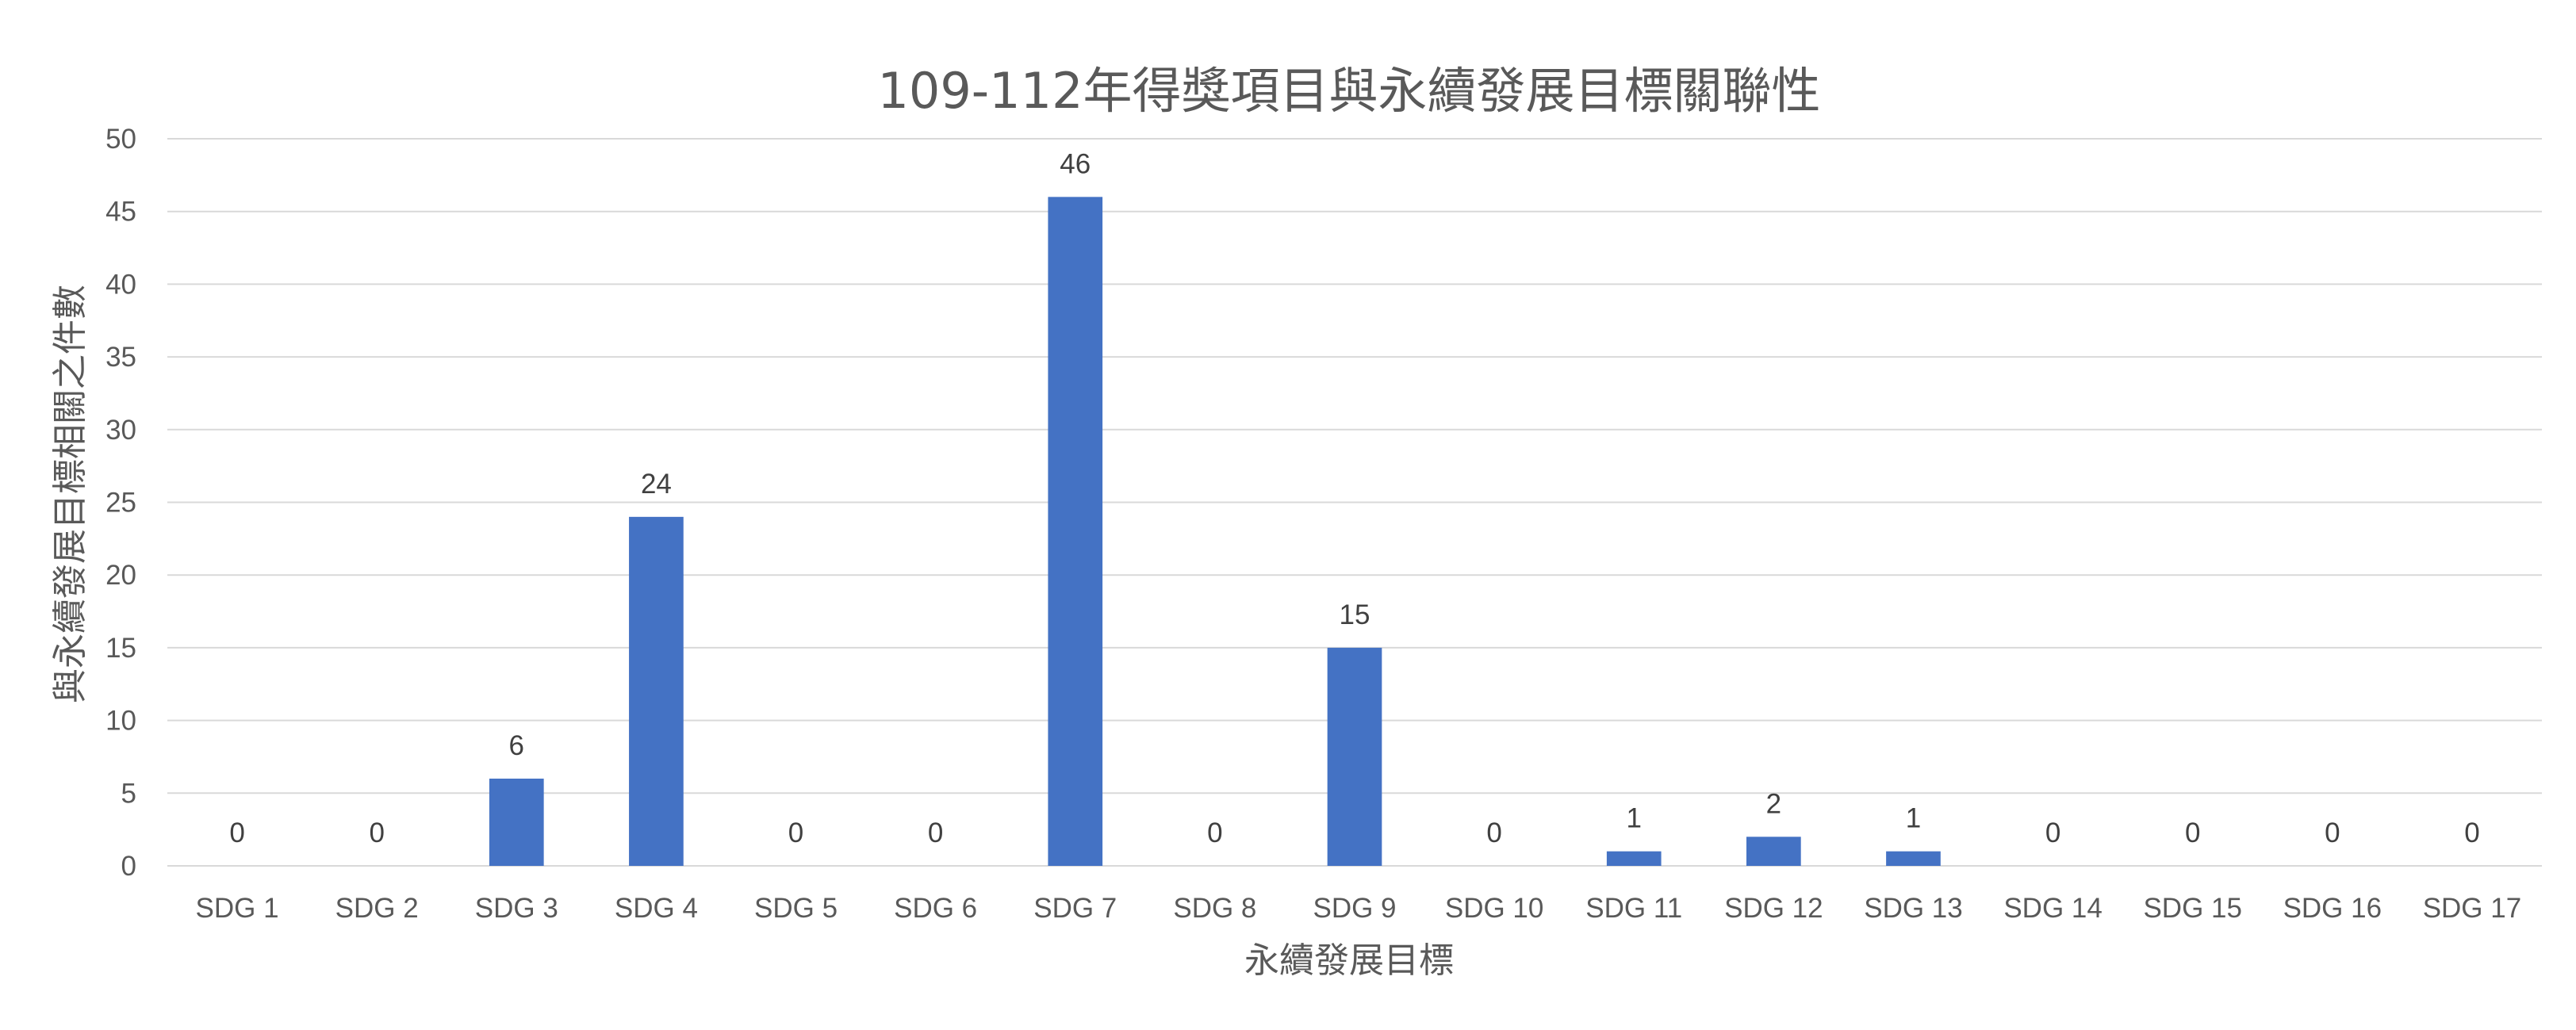 This screenshot has width=2576, height=1030. What do you see at coordinates (121, 212) in the screenshot?
I see `y-tick-label: 45` at bounding box center [121, 212].